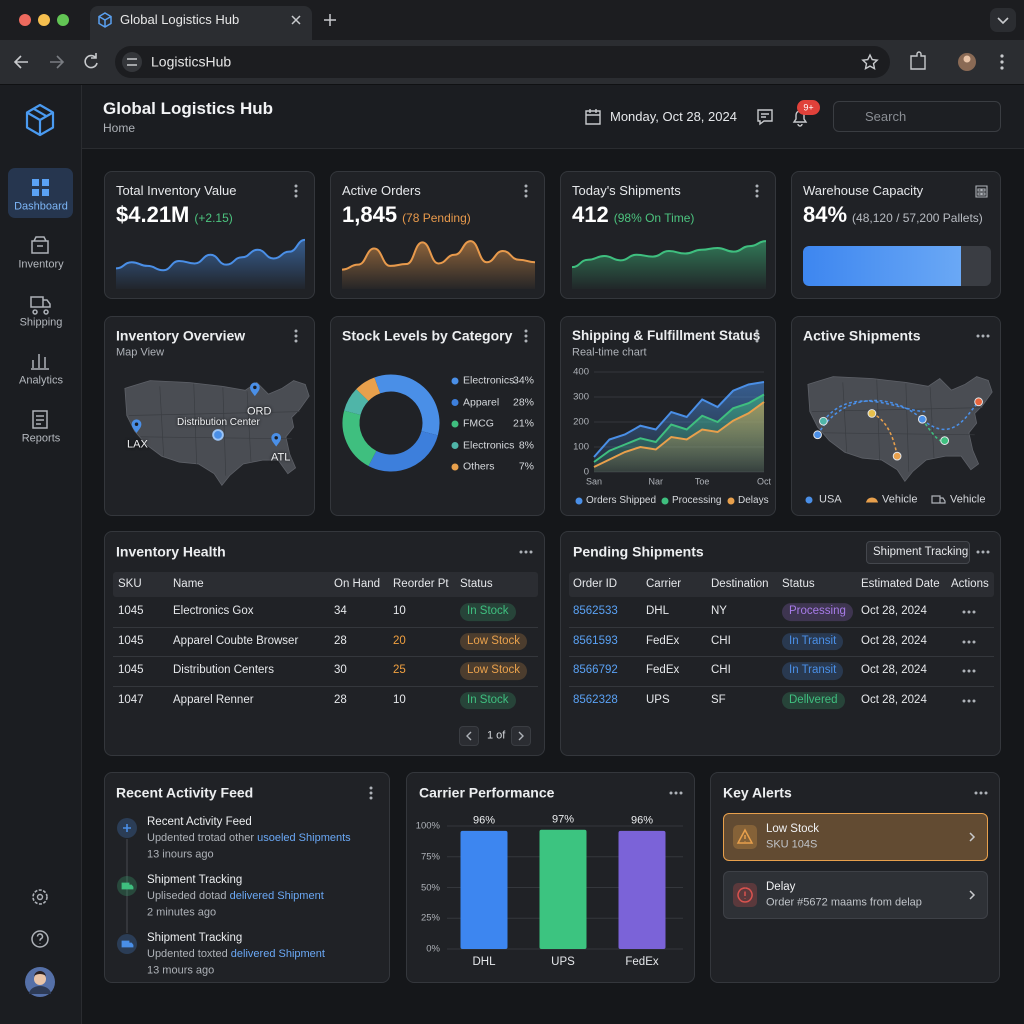  Describe the element at coordinates (870, 61) in the screenshot. I see `bookmark-star` at that location.